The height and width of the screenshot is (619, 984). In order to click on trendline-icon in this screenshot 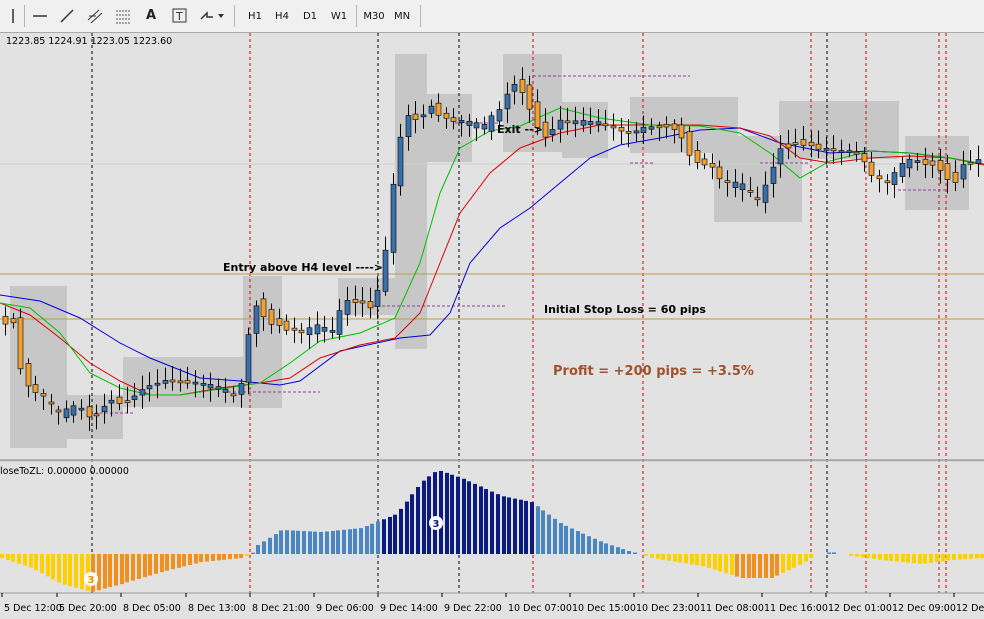, I will do `click(67, 15)`.